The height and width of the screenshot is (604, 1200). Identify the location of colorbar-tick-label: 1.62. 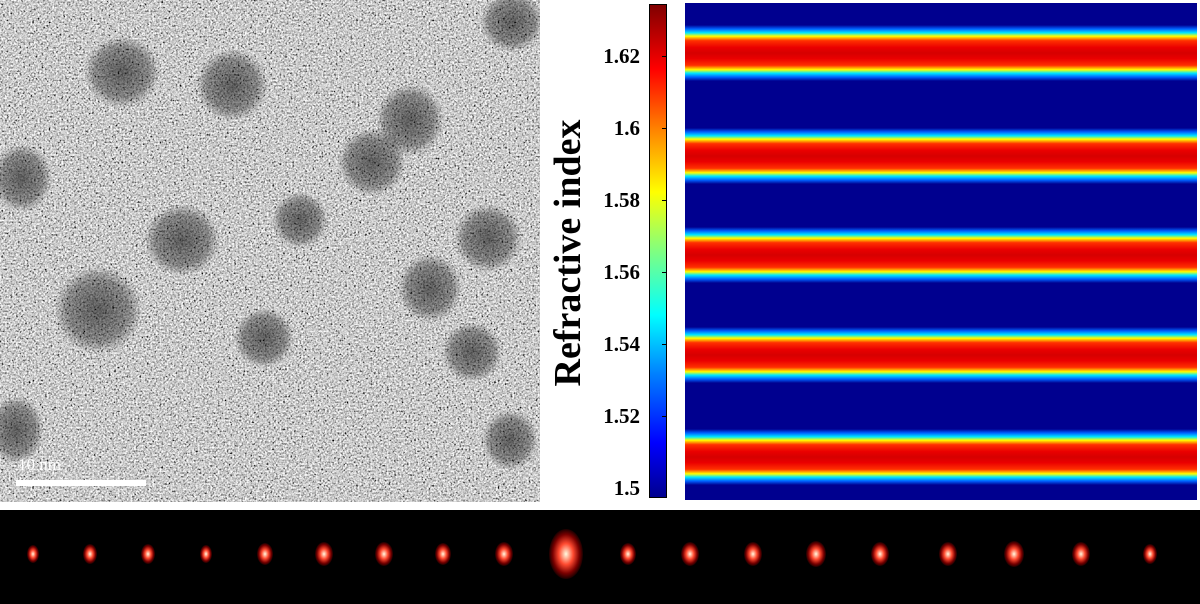
(621, 56).